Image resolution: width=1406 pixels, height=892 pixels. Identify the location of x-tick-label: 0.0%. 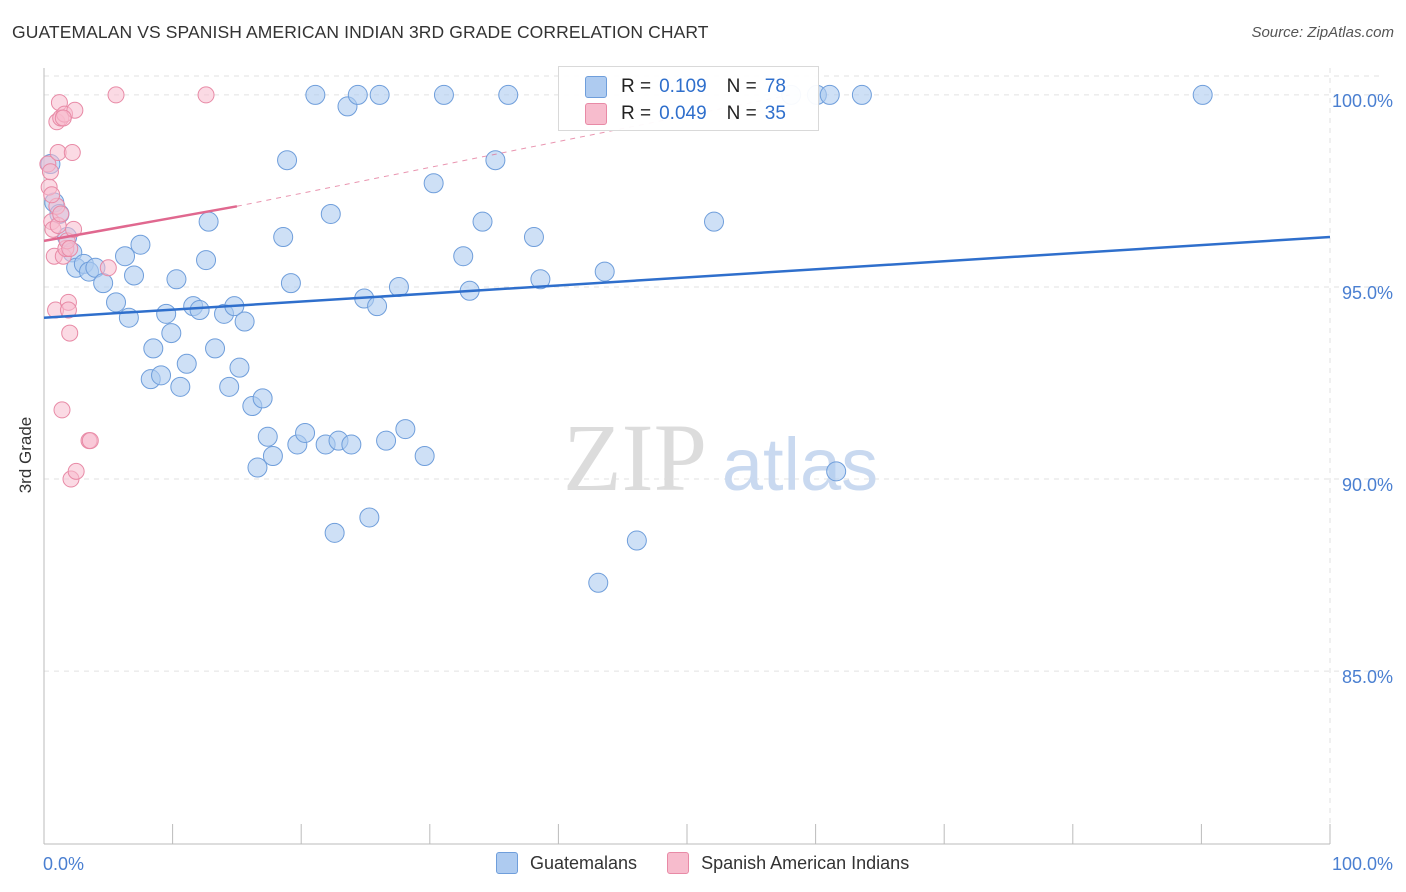
(63, 864).